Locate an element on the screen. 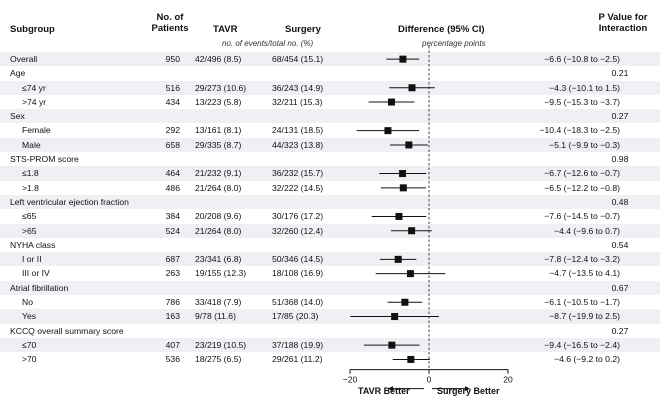  row-label: Female is located at coordinates (36, 130).